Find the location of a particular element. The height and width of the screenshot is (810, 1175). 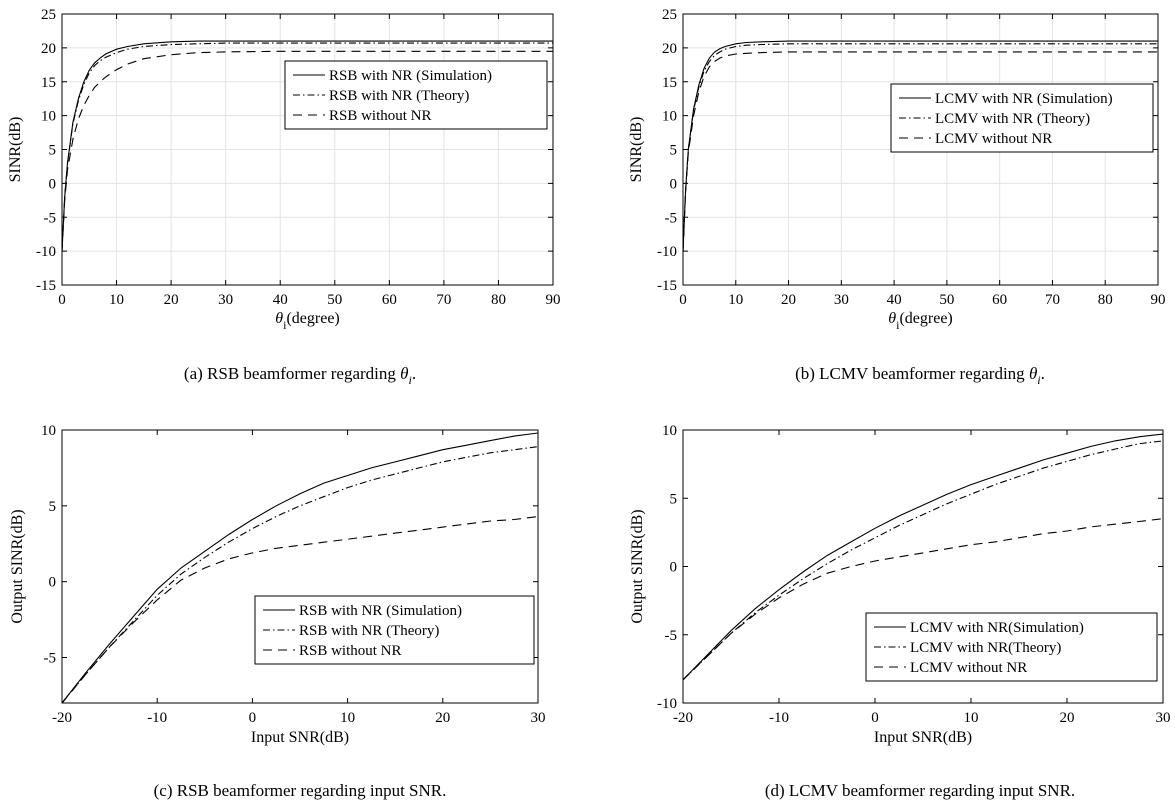

legend-label-1: RSB with NR (Simulation) is located at coordinates (410, 76).